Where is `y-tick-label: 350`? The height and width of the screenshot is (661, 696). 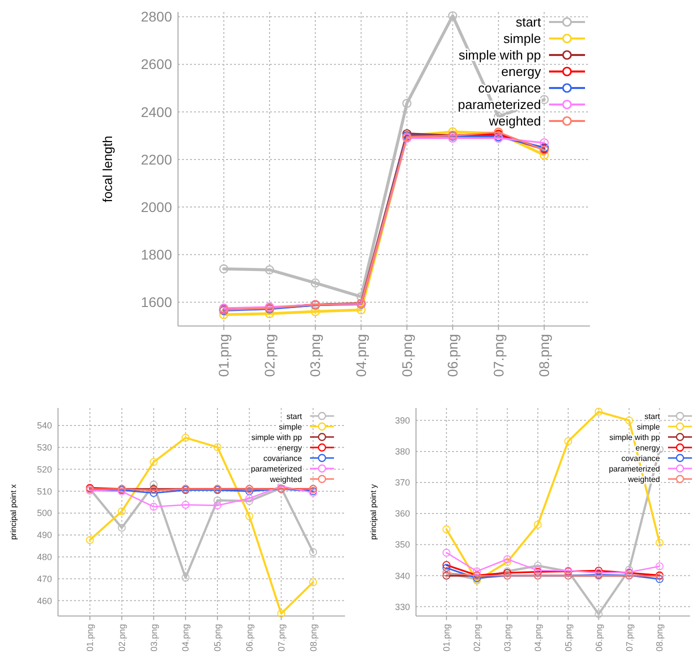 y-tick-label: 350 is located at coordinates (402, 545).